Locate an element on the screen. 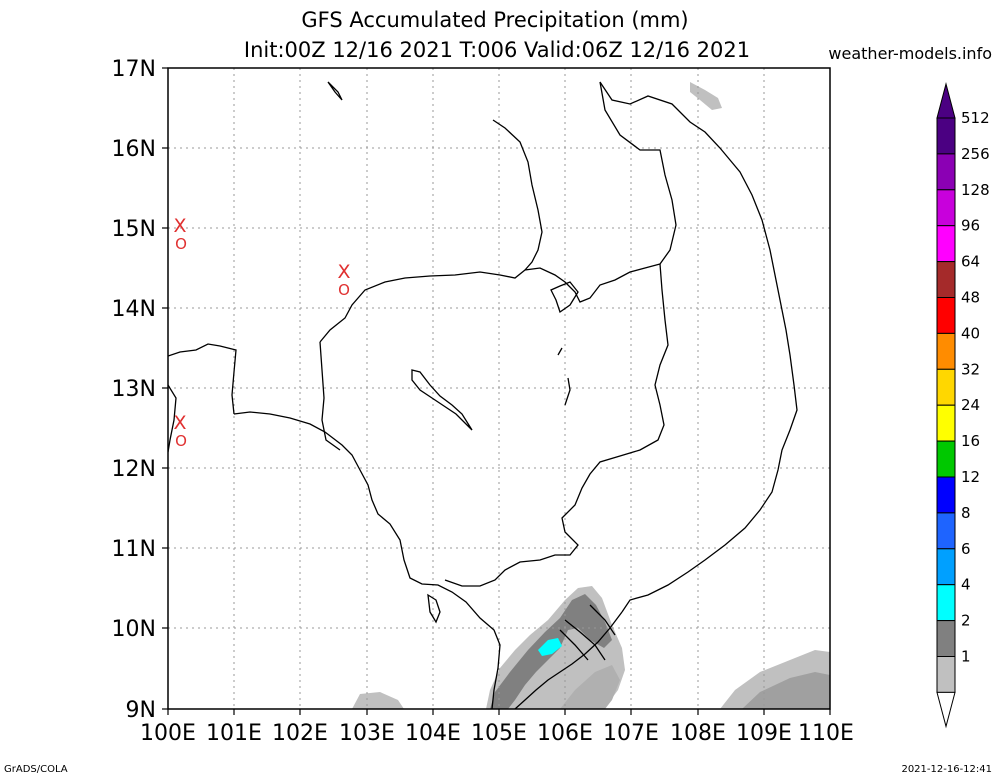  legend-label: 40 is located at coordinates (970, 333).